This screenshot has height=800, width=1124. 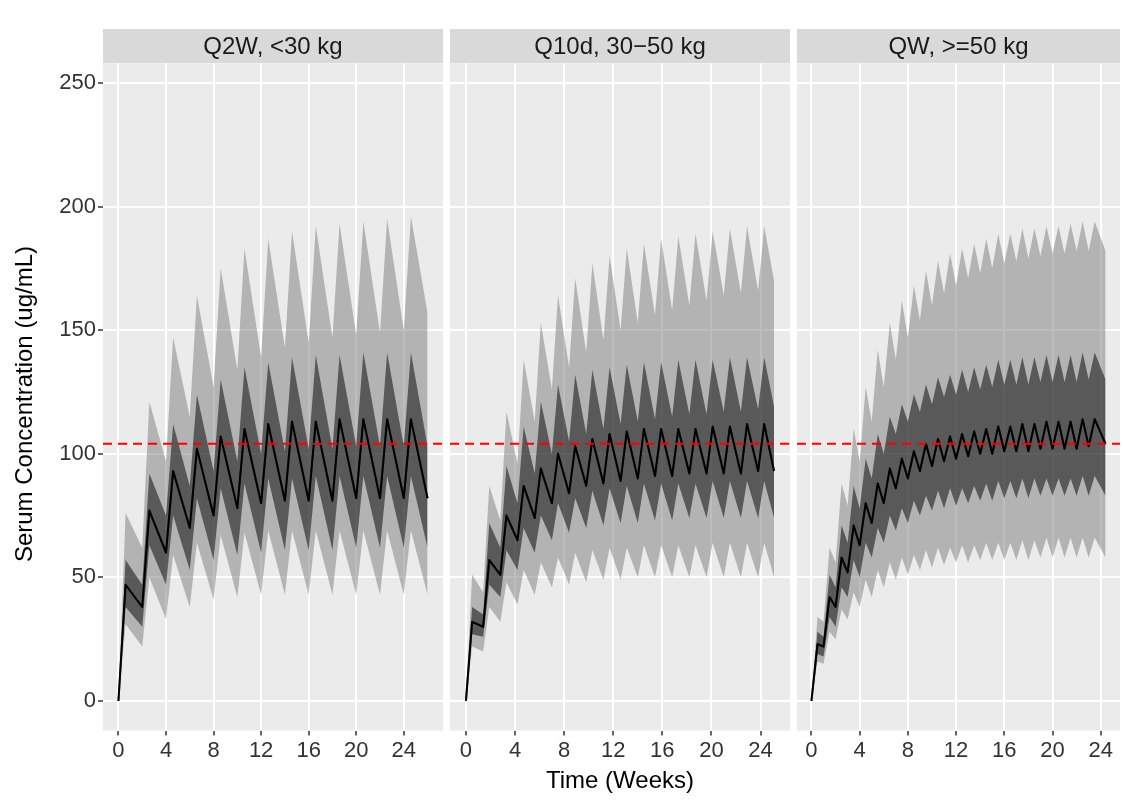 What do you see at coordinates (77, 82) in the screenshot?
I see `y-tick-label: 250` at bounding box center [77, 82].